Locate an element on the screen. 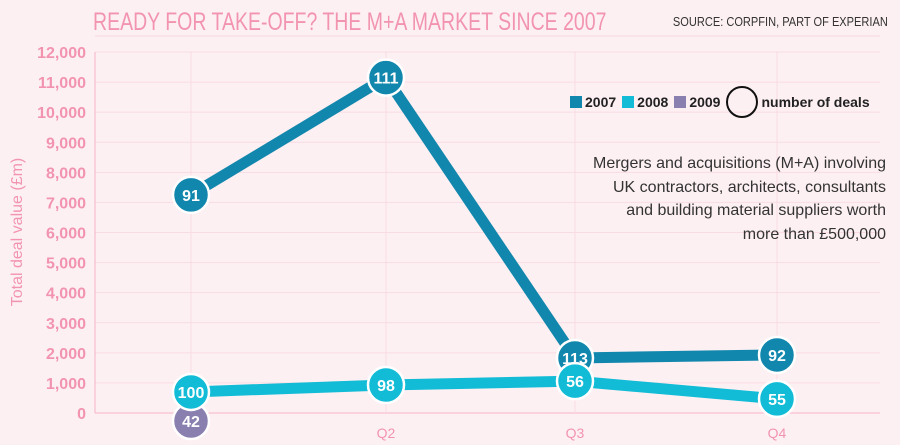 The width and height of the screenshot is (900, 445). x-tick-label: Q3 is located at coordinates (575, 433).